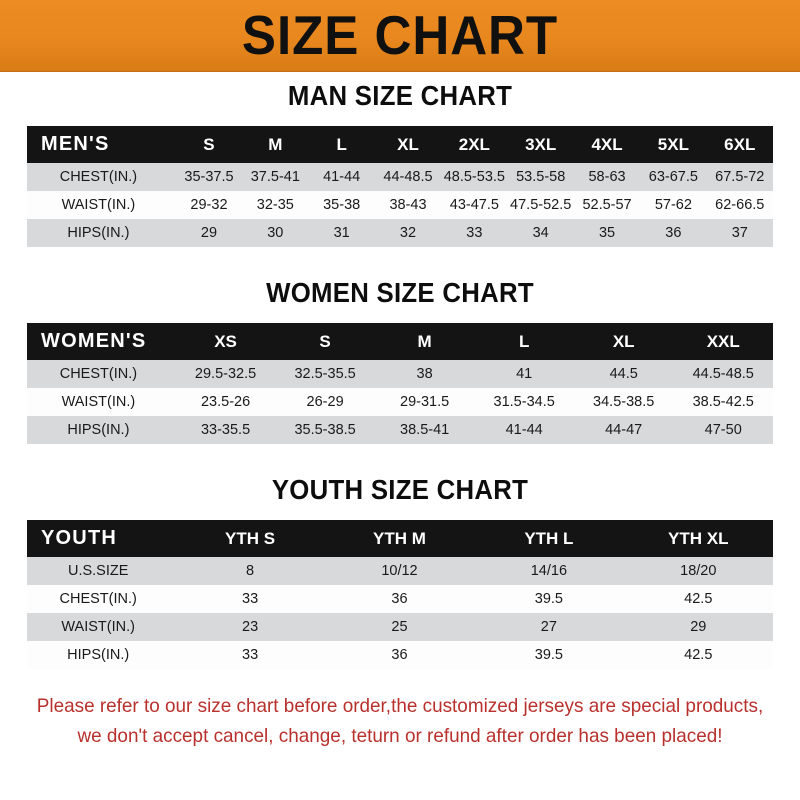 The width and height of the screenshot is (800, 800). What do you see at coordinates (723, 374) in the screenshot?
I see `table-cell: 44.5-48.5` at bounding box center [723, 374].